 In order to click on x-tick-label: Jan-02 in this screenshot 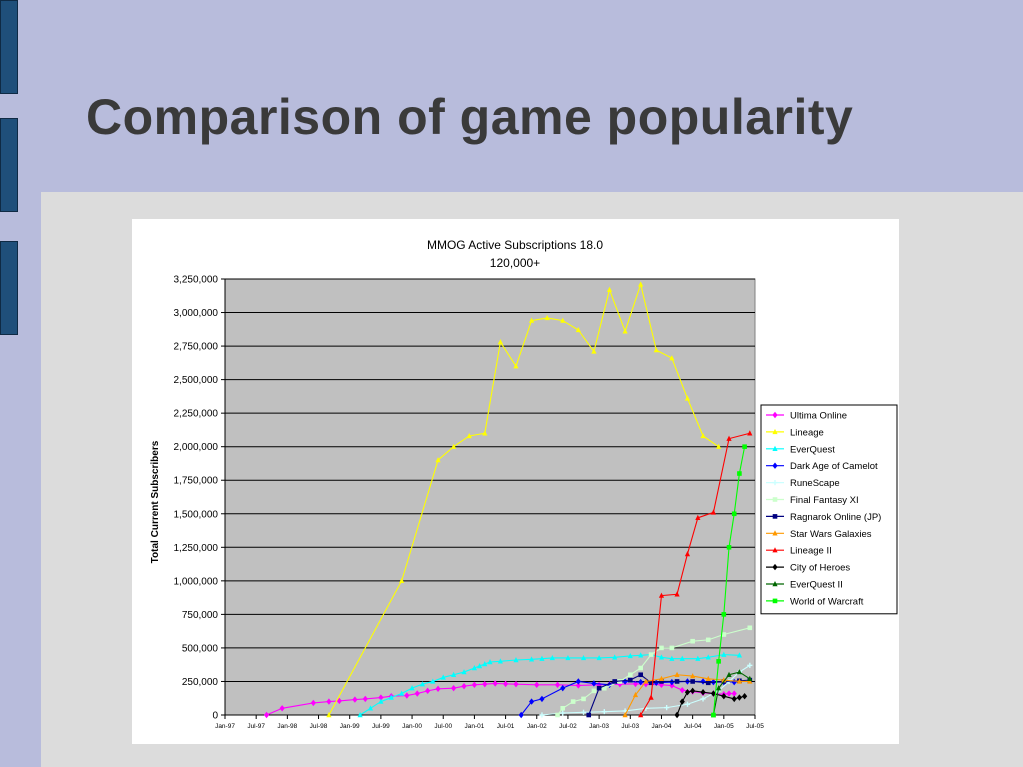, I will do `click(537, 726)`.